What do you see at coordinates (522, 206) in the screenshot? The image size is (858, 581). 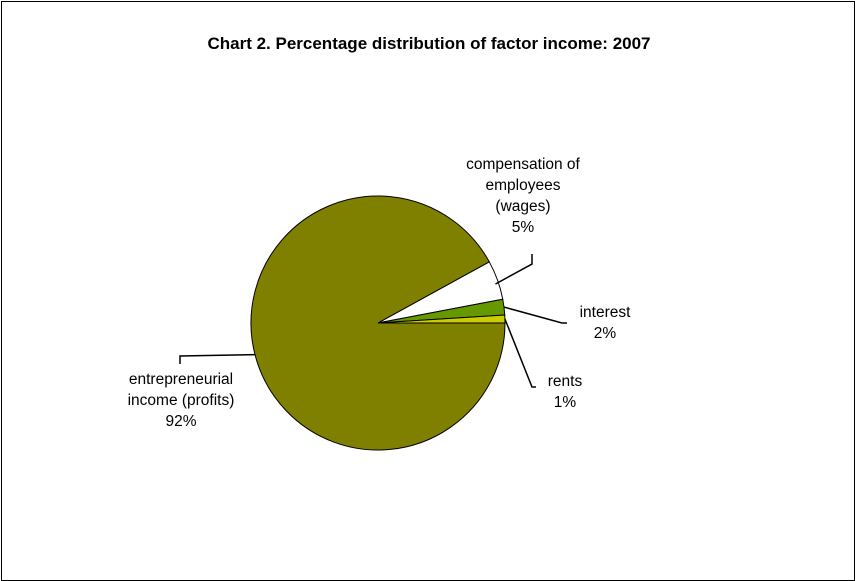 I see `slice-category-label: (wages)` at bounding box center [522, 206].